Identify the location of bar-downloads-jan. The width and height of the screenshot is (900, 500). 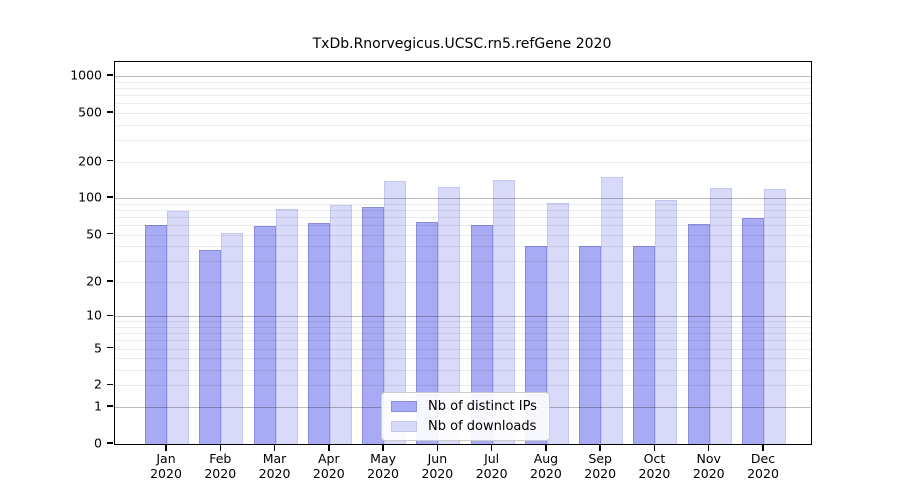
(178, 327).